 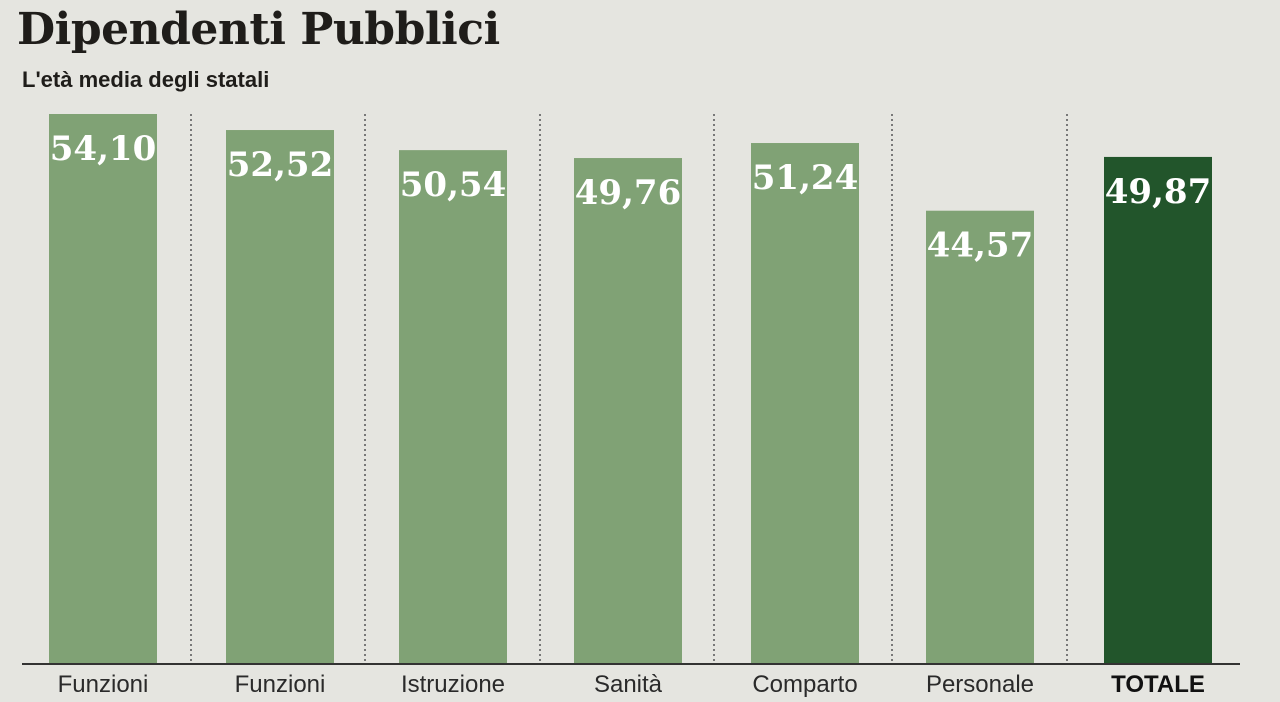 What do you see at coordinates (628, 193) in the screenshot?
I see `data-label: 49,76` at bounding box center [628, 193].